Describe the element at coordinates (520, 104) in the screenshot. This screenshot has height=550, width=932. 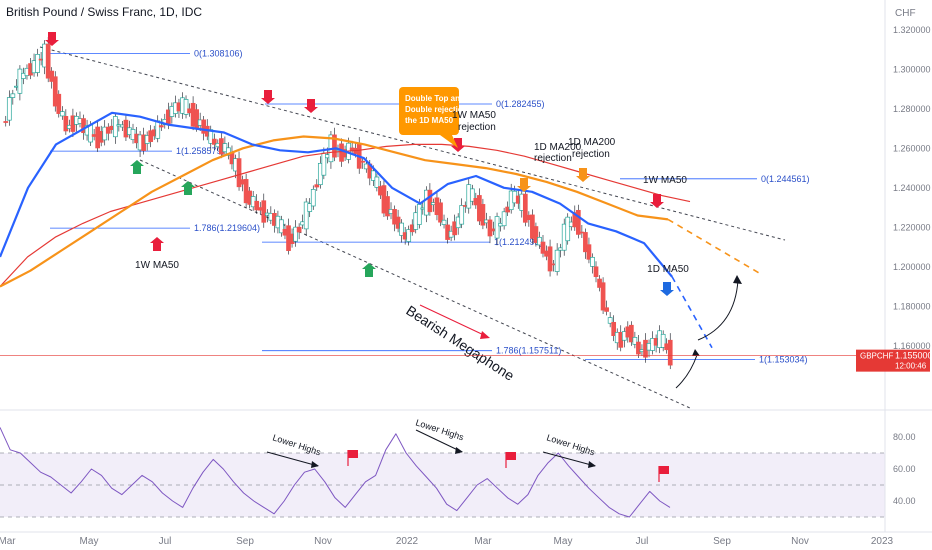
I see `fib-level-label: 0(1.282455)` at that location.